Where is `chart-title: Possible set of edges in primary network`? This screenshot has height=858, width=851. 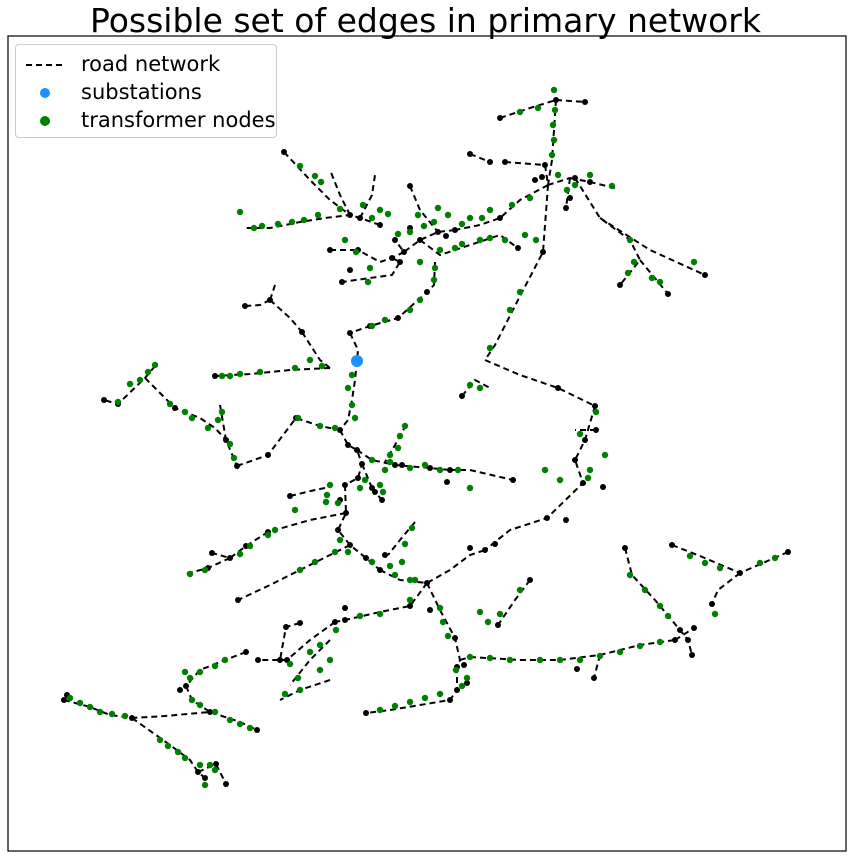
chart-title: Possible set of edges in primary network is located at coordinates (425, 20).